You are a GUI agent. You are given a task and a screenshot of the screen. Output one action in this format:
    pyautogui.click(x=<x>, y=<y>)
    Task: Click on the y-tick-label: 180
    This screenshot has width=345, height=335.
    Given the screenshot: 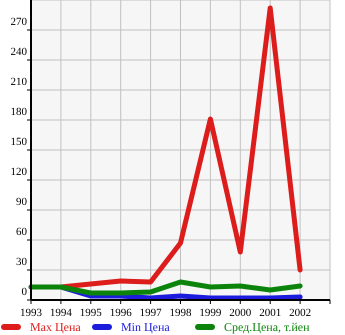 What is the action you would take?
    pyautogui.click(x=19, y=112)
    